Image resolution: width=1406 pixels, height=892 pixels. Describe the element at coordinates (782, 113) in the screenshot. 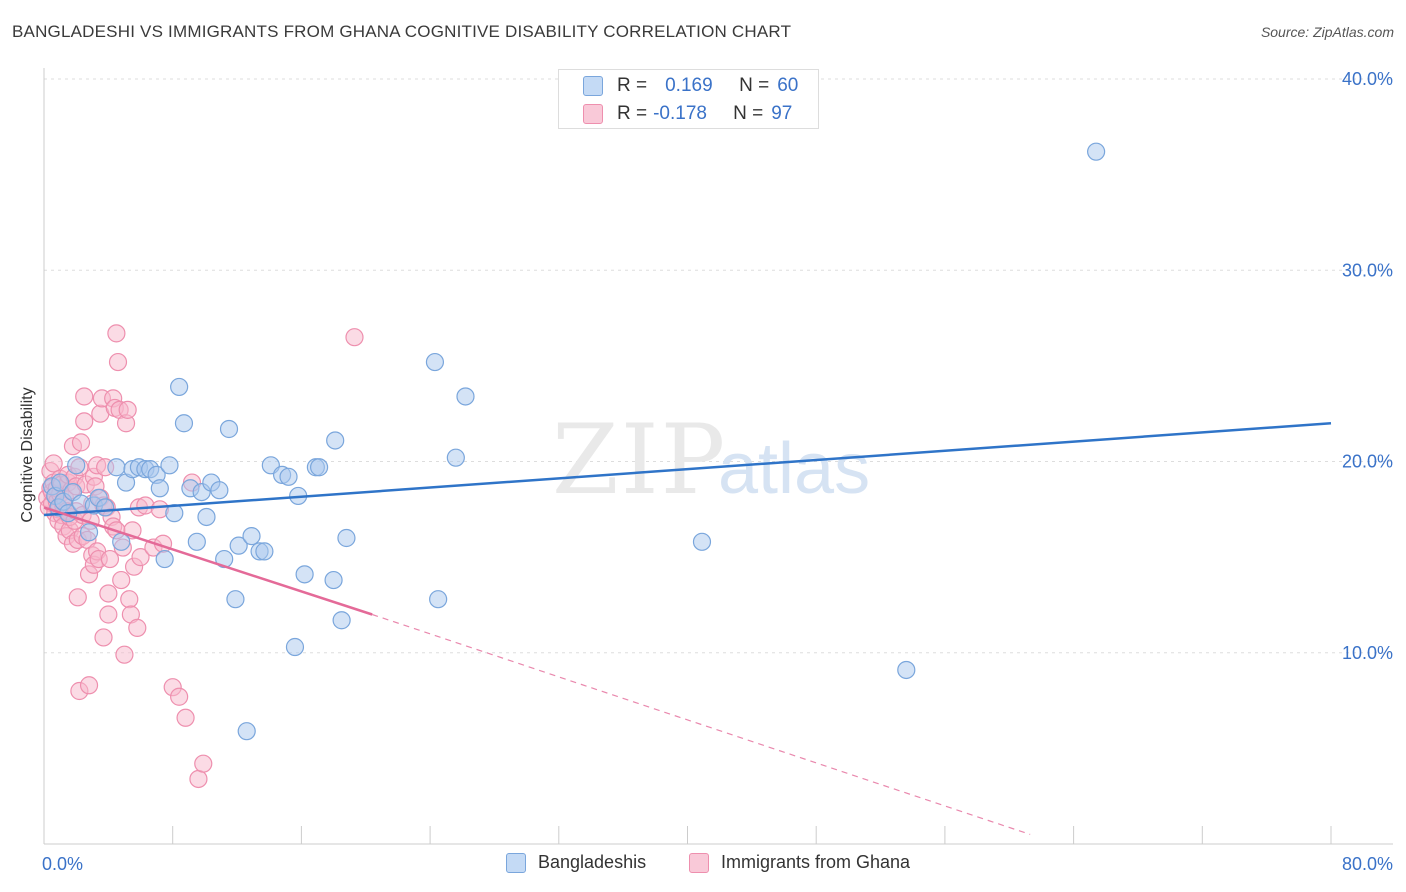

I see `n-value: 97` at that location.